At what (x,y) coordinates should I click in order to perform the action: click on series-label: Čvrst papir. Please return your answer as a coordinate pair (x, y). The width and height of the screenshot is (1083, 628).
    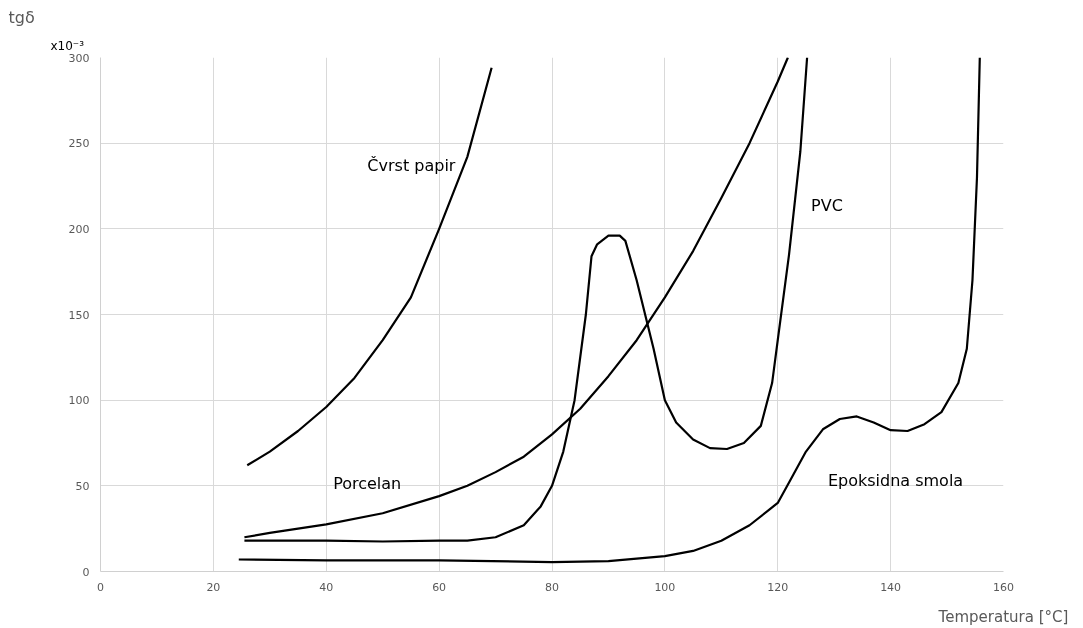
    Looking at the image, I should click on (411, 166).